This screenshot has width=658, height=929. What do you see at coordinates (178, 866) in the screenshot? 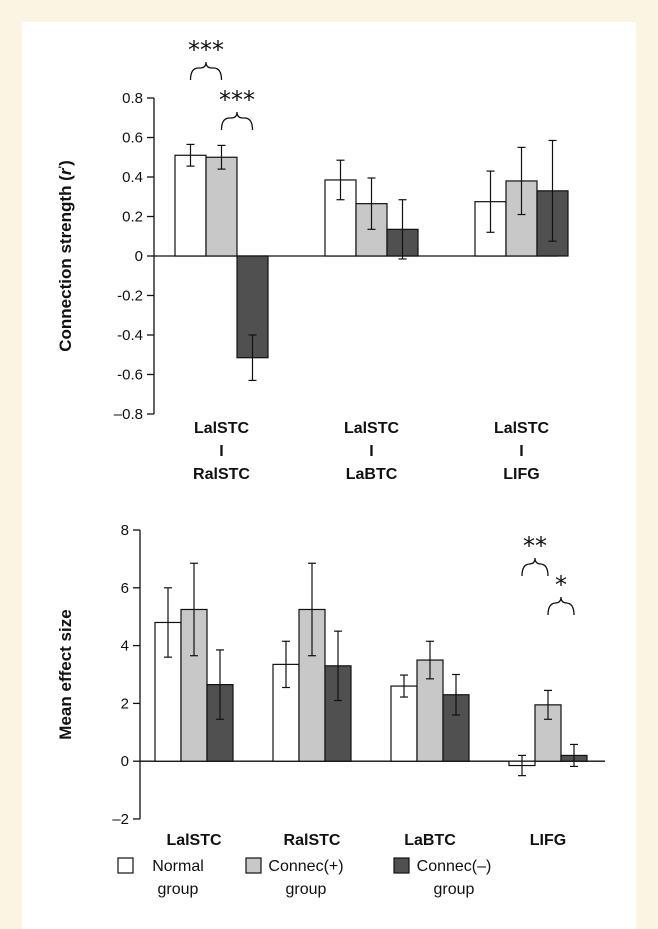
I see `legend-label: Normal` at bounding box center [178, 866].